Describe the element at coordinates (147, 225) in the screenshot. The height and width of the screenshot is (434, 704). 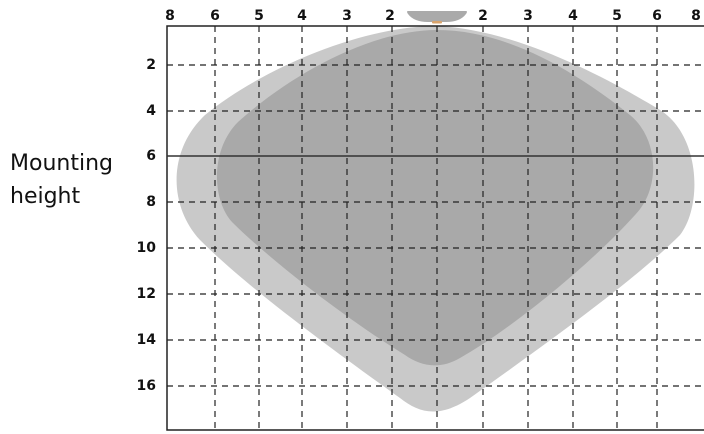
I see `left-axis-labels: 2 4 6 8 10 12 14 16` at that location.